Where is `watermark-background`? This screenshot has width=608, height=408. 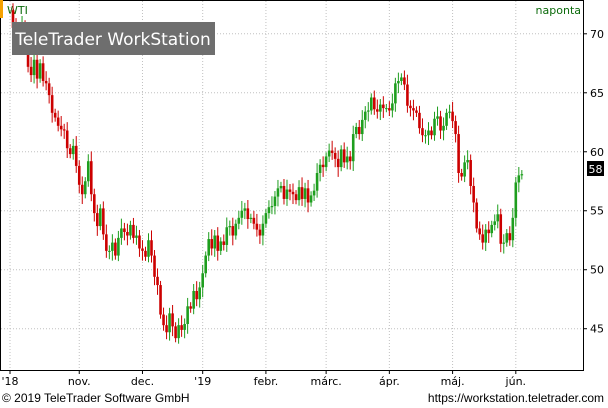 watermark-background is located at coordinates (113, 38).